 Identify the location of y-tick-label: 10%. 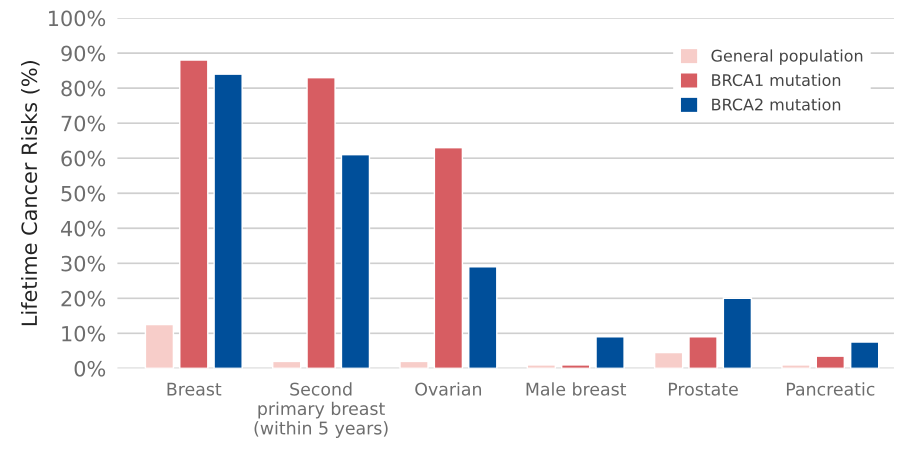
(84, 334).